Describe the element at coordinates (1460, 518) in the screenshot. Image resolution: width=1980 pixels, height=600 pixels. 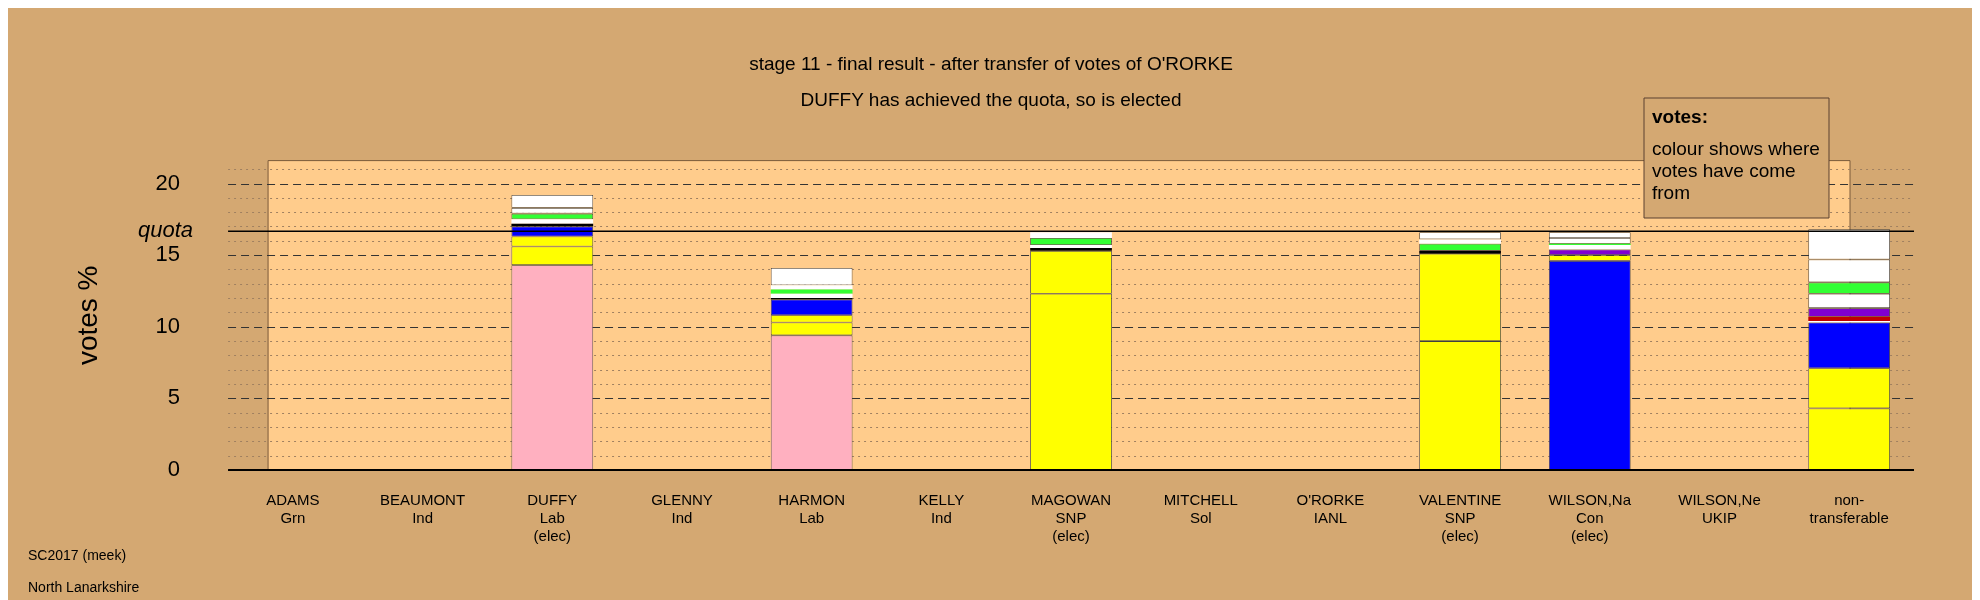
I see `x-tick-label: VALENTINE SNP (elec)` at that location.